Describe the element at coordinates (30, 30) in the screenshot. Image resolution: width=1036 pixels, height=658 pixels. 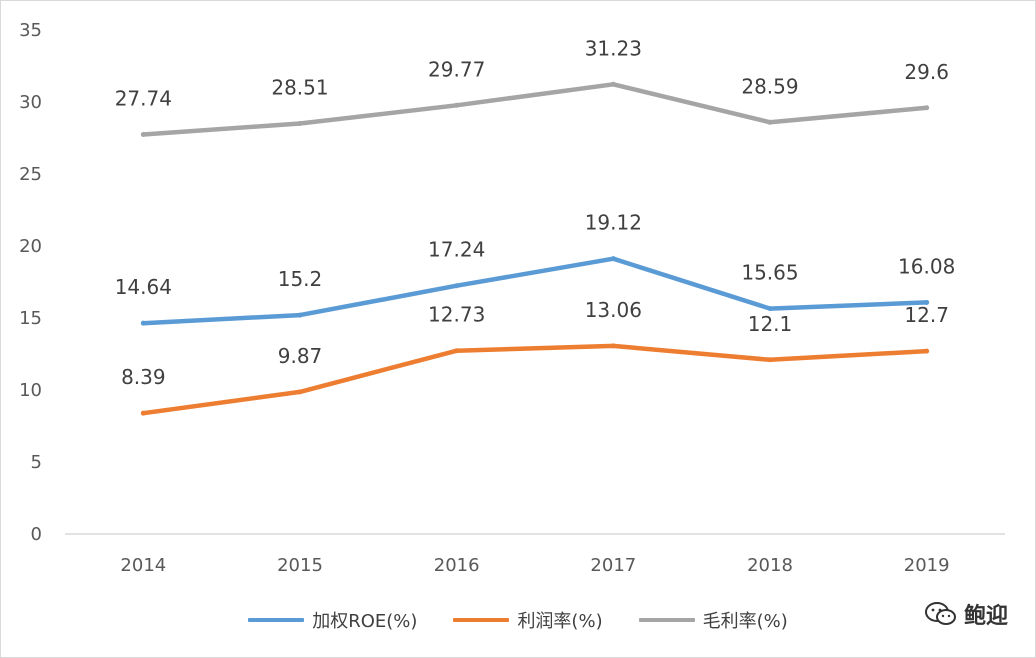
I see `y-tick-label: 35` at that location.